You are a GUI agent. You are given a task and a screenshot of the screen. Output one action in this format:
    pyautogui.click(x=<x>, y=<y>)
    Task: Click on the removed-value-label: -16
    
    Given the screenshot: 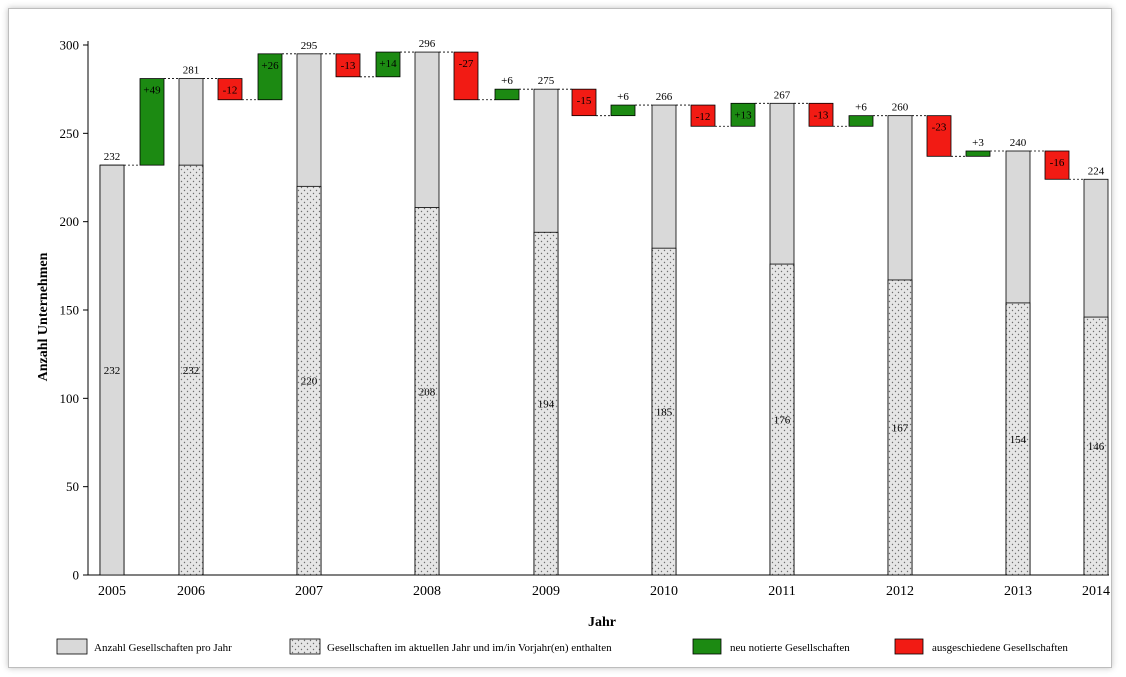 What is the action you would take?
    pyautogui.click(x=1057, y=163)
    